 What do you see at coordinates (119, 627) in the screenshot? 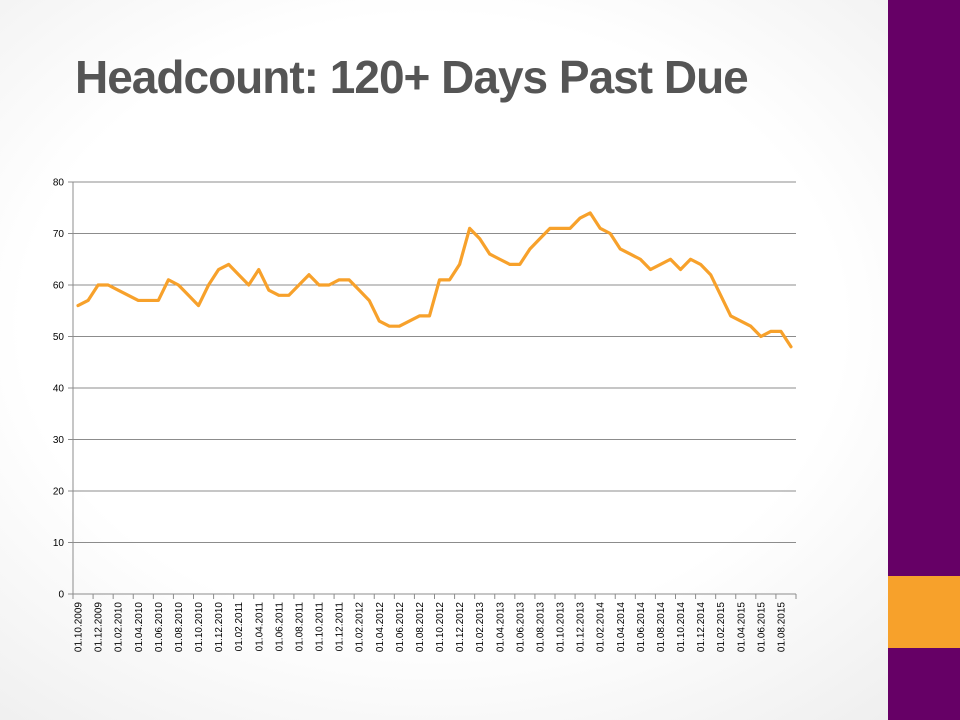
I see `x-tick-label: 01.02.2010` at bounding box center [119, 627].